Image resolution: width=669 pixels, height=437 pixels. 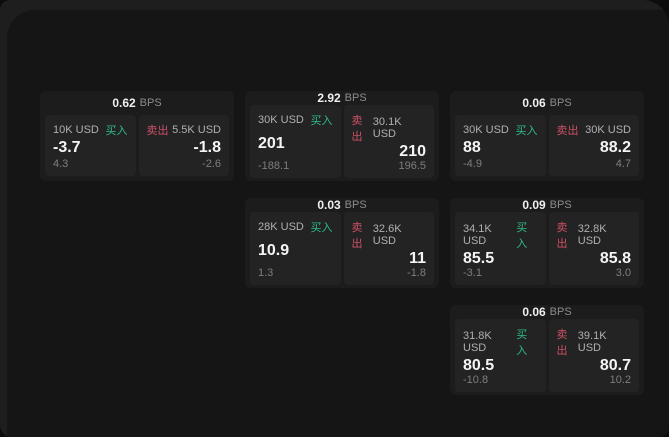 What do you see at coordinates (623, 273) in the screenshot?
I see `sell-change: 3.0` at bounding box center [623, 273].